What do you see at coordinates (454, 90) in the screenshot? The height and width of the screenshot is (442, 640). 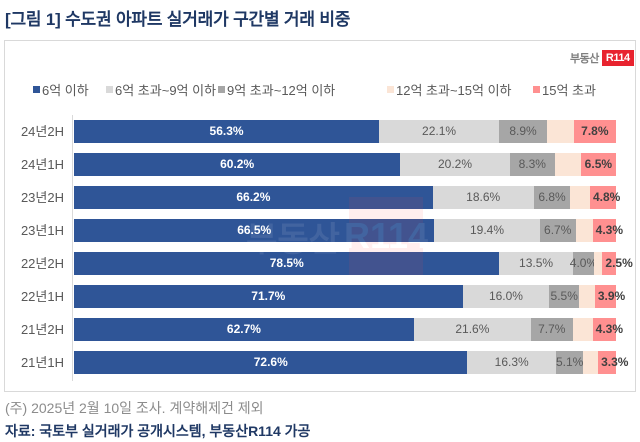 I see `legend-label: 12억 초과~15억 이하` at bounding box center [454, 90].